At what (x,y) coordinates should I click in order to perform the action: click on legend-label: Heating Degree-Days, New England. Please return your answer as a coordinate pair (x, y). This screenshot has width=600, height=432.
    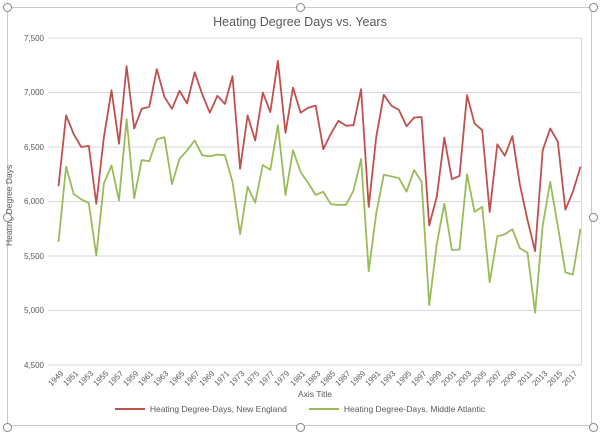
    Looking at the image, I should click on (218, 409).